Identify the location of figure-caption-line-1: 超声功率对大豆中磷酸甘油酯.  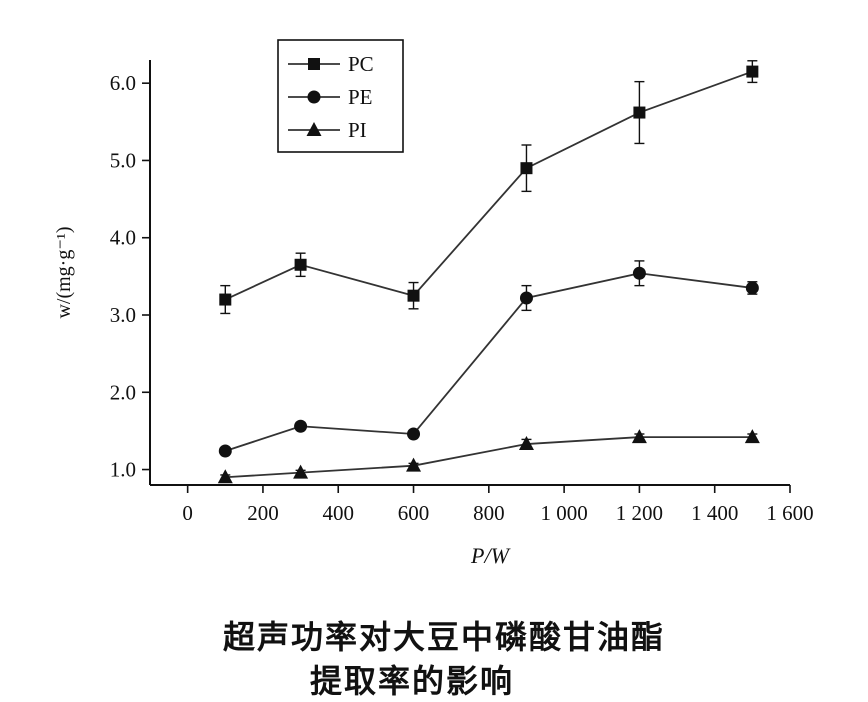
(443, 637).